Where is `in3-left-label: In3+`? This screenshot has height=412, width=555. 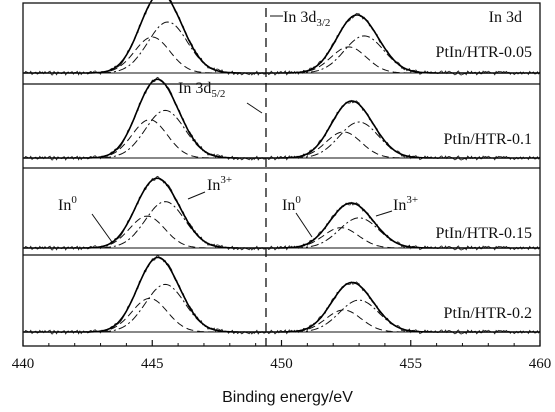
in3-left-label: In3+ is located at coordinates (219, 184).